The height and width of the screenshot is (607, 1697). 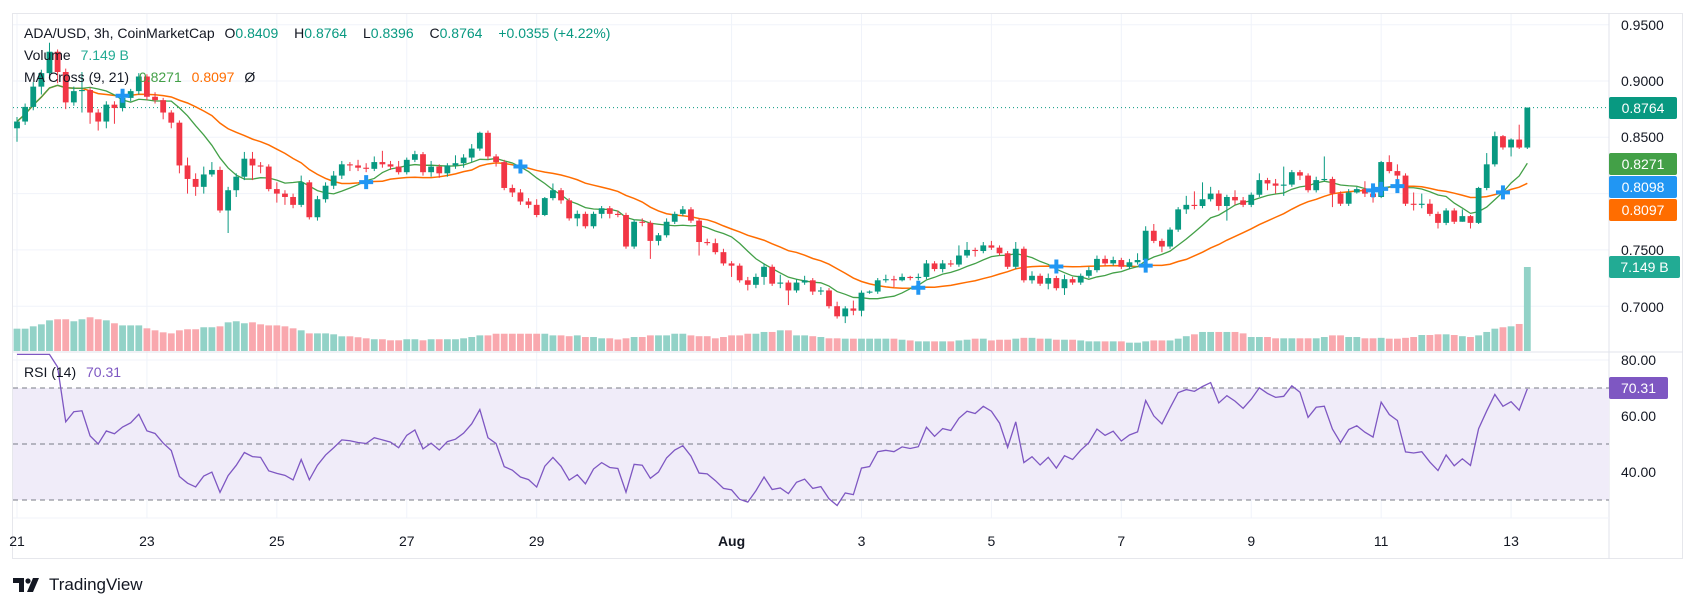 What do you see at coordinates (1643, 210) in the screenshot?
I see `ma-slow-tag: 0.8097` at bounding box center [1643, 210].